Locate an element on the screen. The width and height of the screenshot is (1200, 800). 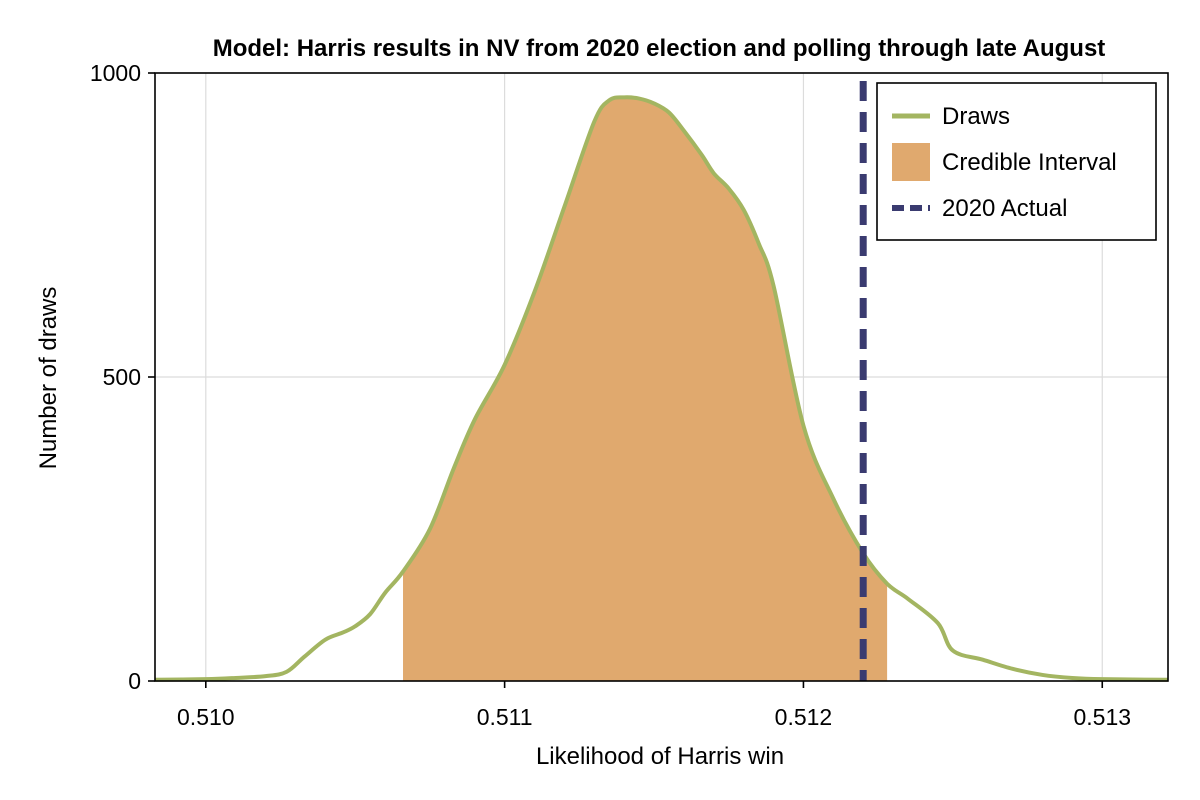
x-tick-label: 0.512 is located at coordinates (804, 717).